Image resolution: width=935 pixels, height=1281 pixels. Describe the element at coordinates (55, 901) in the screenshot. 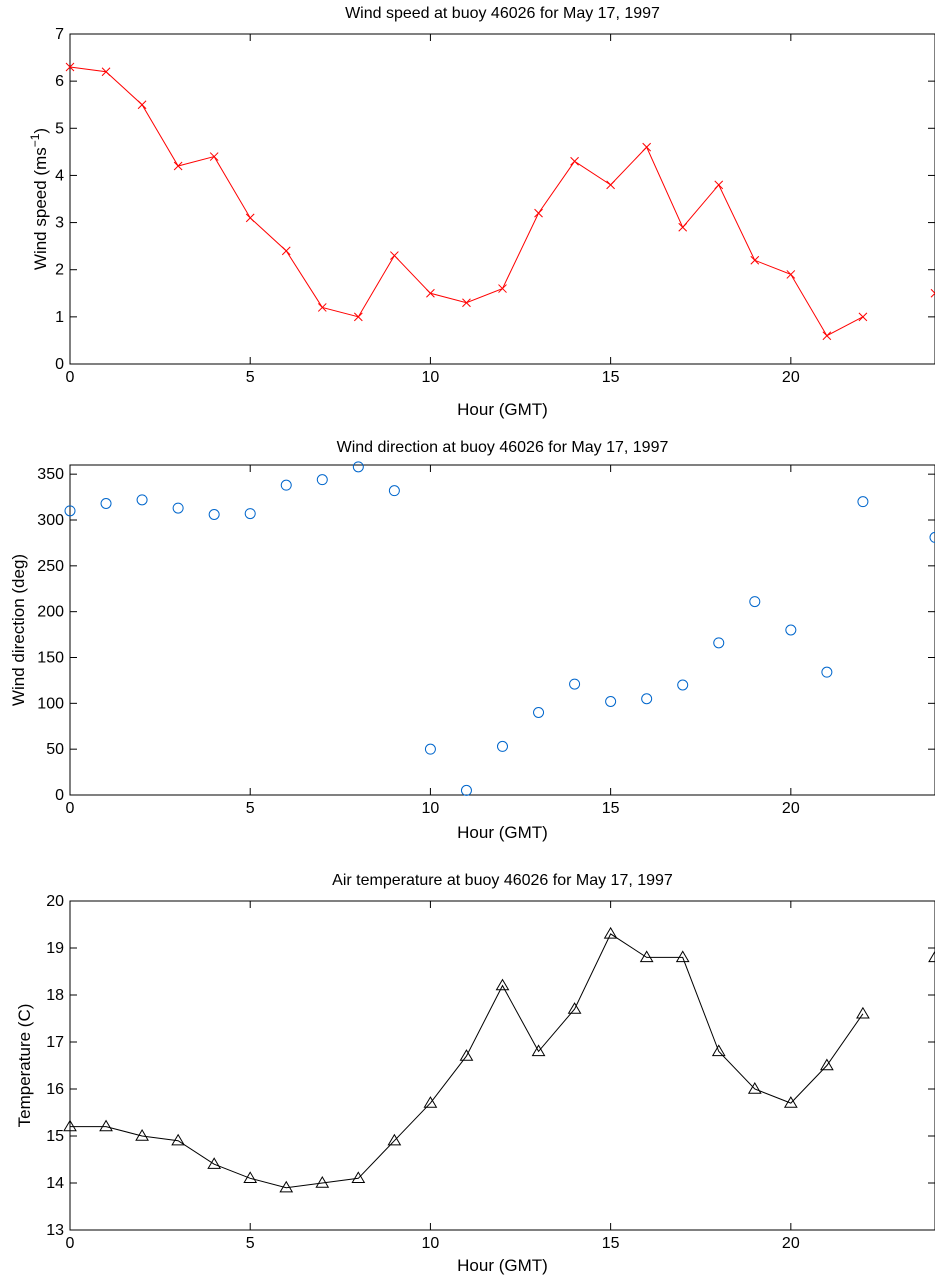

I see `y-tick-label: 20` at that location.